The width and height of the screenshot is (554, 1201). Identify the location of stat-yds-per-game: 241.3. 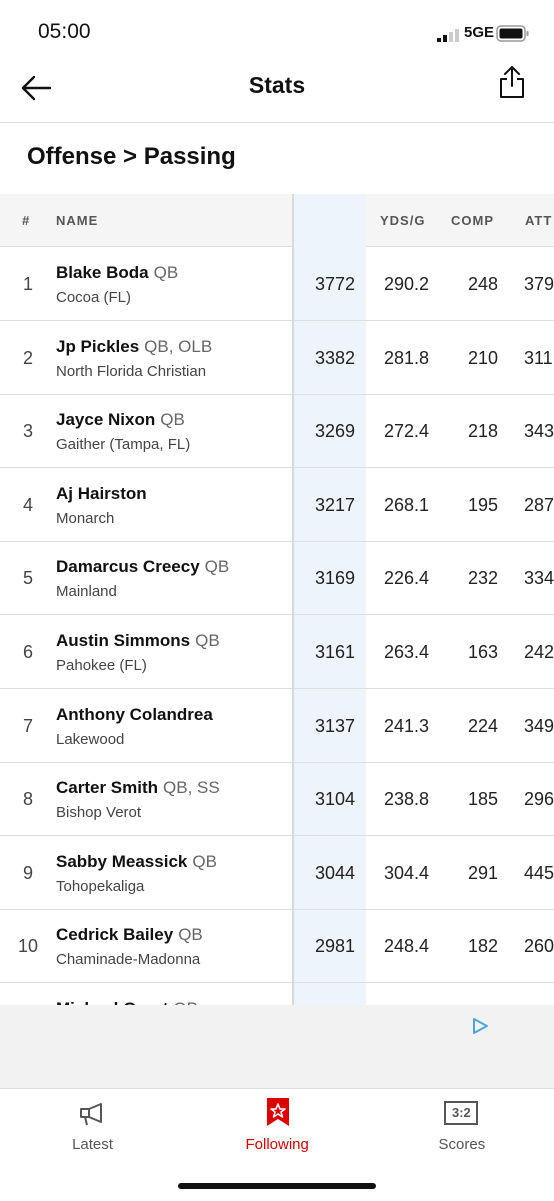
(406, 725).